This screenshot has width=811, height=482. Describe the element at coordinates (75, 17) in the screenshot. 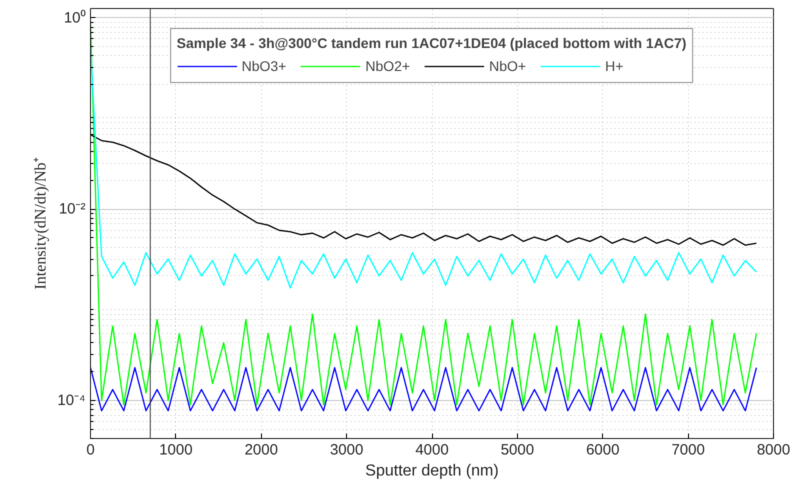

I see `y-tick-label: 10⁰` at that location.